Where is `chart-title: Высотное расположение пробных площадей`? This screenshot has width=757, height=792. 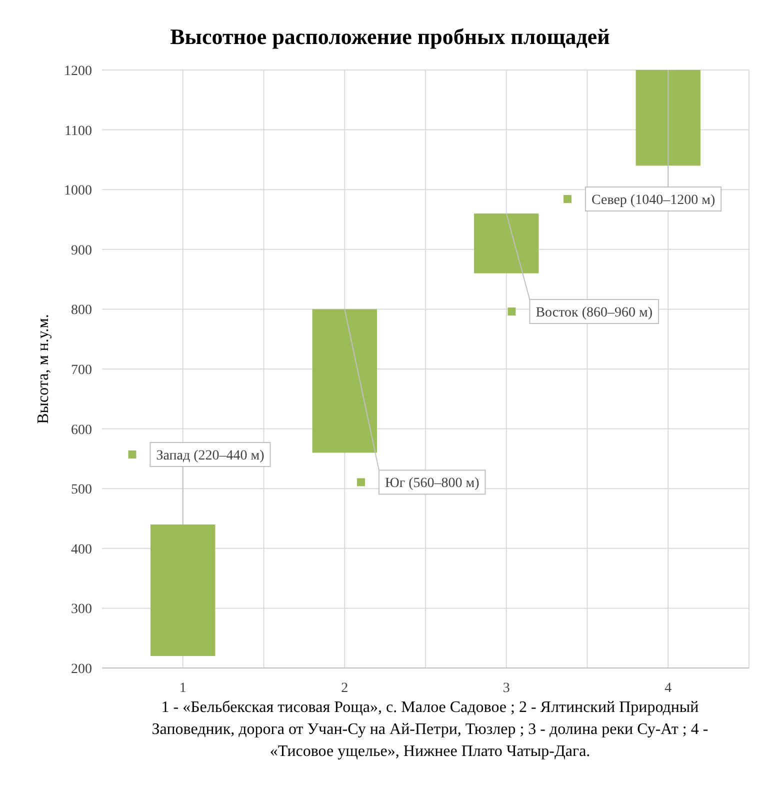 chart-title: Высотное расположение пробных площадей is located at coordinates (390, 36).